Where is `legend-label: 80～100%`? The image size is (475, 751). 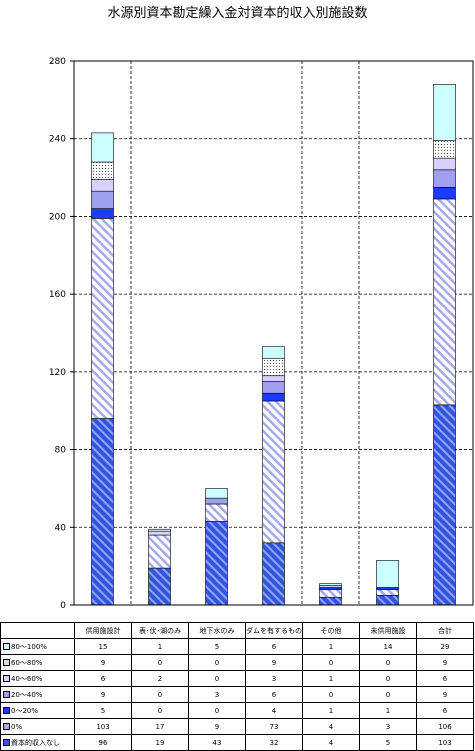 legend-label: 80～100% is located at coordinates (29, 646).